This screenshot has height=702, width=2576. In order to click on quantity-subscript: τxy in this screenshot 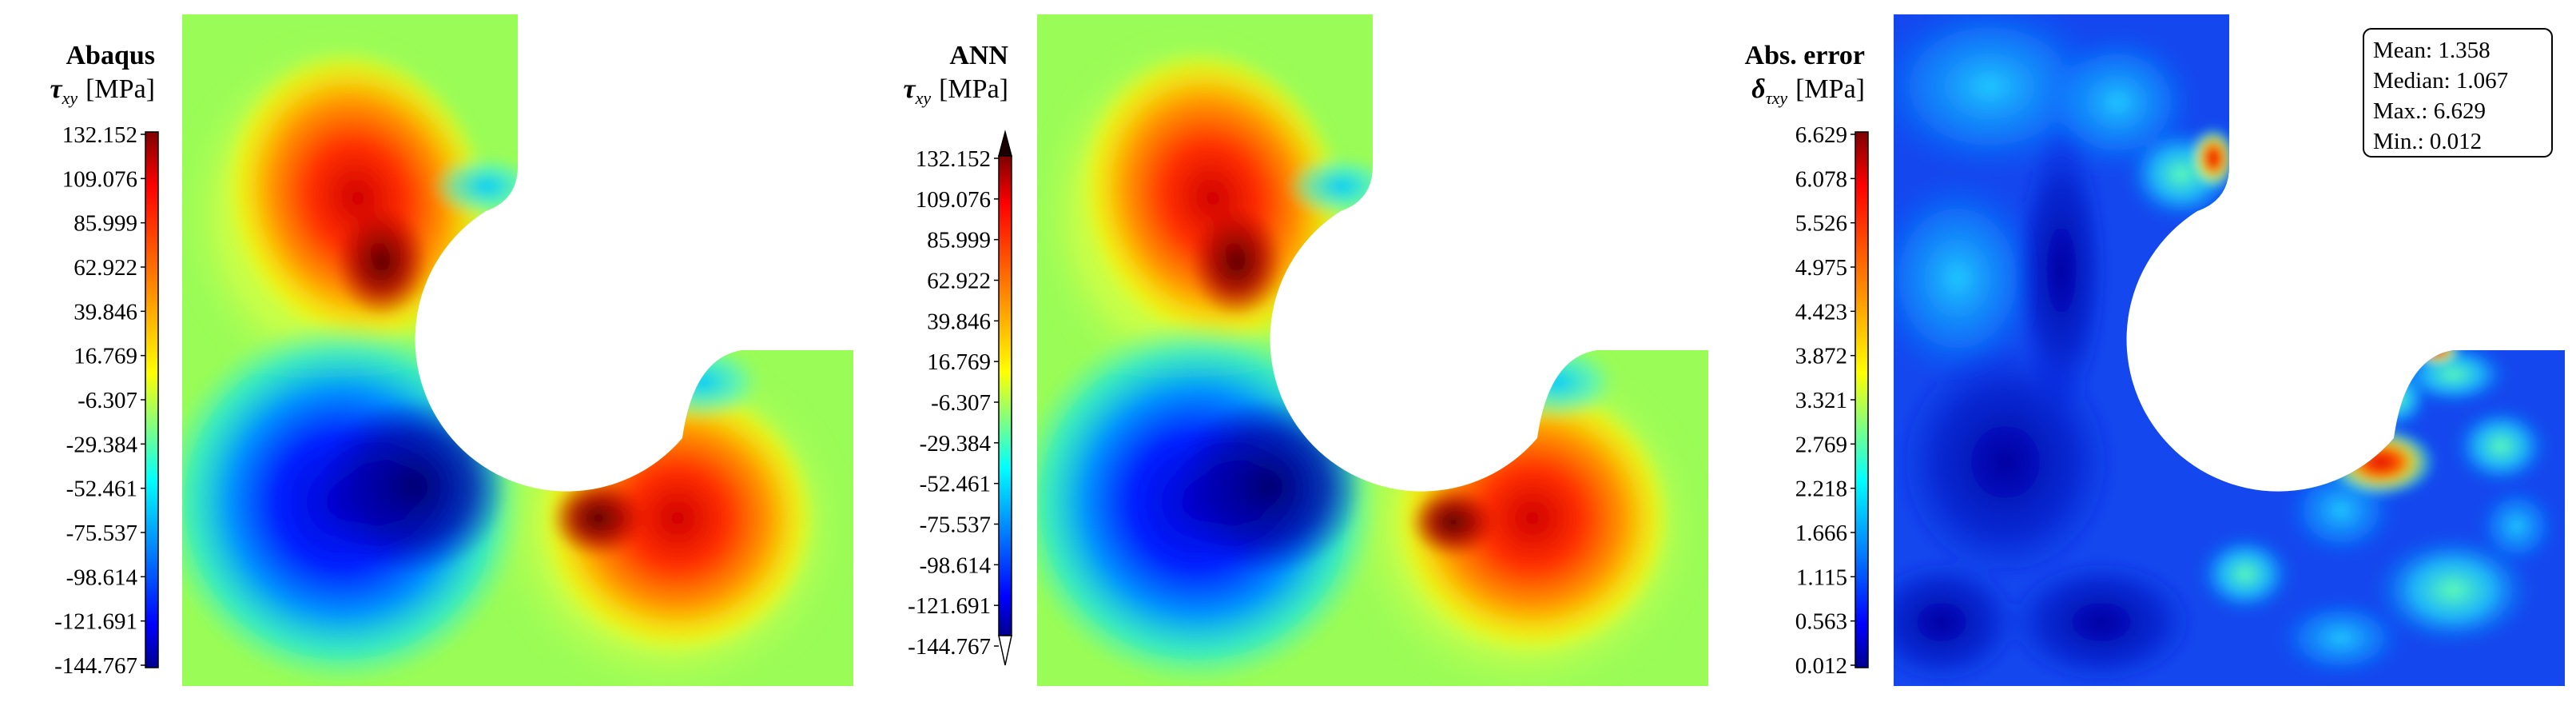, I will do `click(1777, 98)`.